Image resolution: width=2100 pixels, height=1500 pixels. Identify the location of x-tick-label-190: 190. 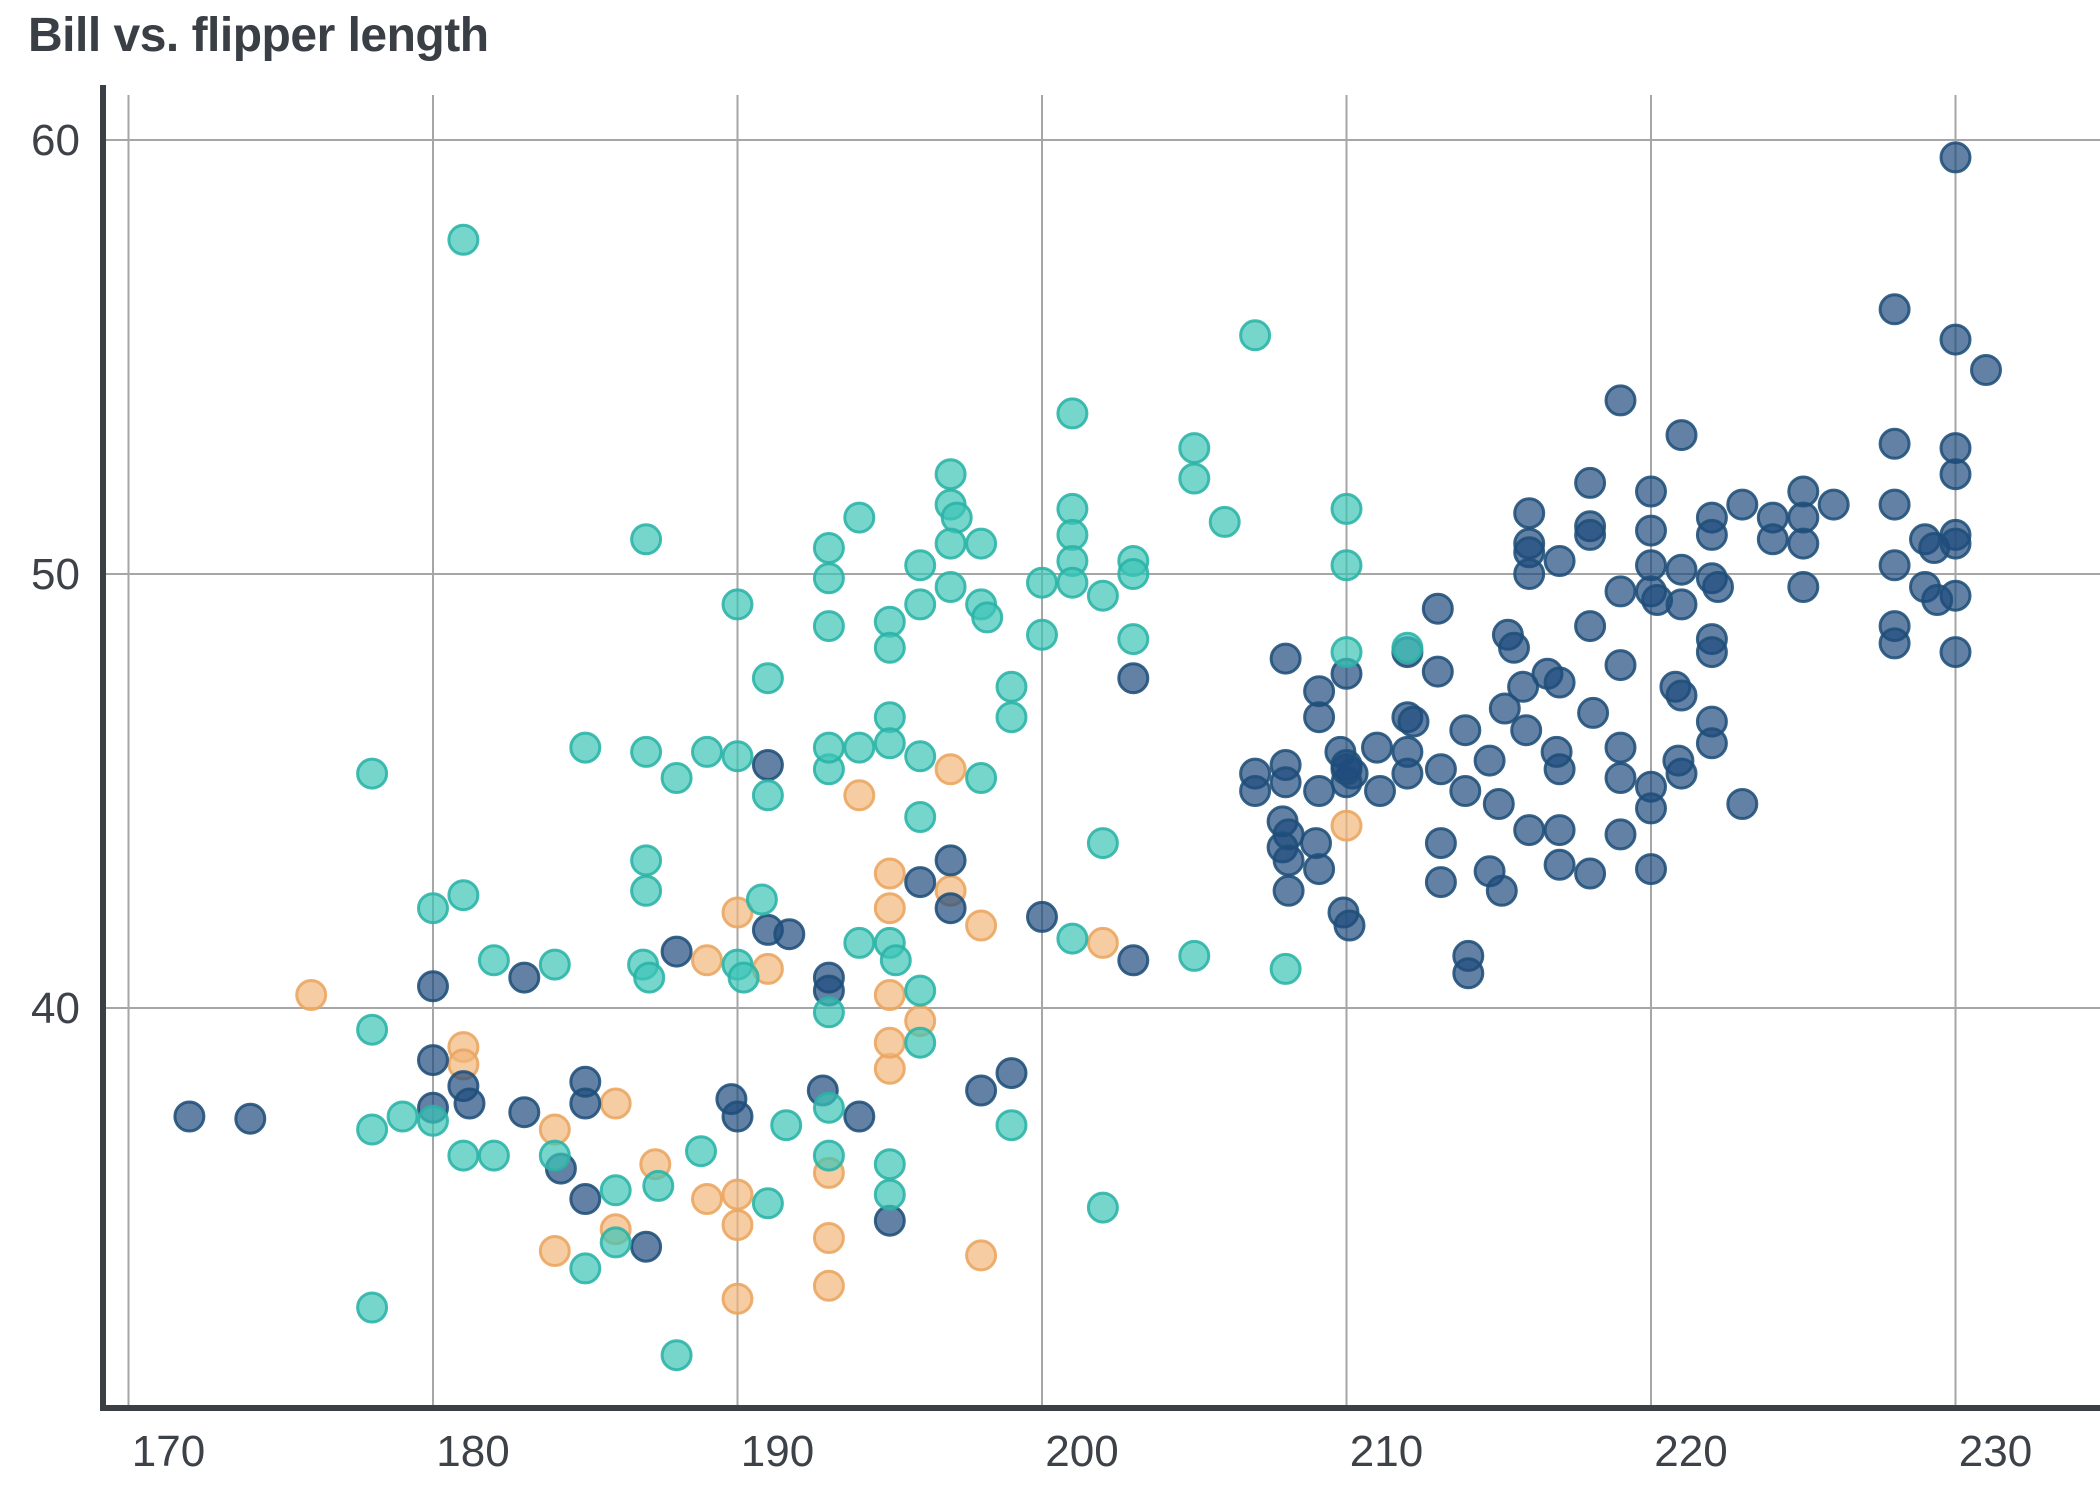
(777, 1451).